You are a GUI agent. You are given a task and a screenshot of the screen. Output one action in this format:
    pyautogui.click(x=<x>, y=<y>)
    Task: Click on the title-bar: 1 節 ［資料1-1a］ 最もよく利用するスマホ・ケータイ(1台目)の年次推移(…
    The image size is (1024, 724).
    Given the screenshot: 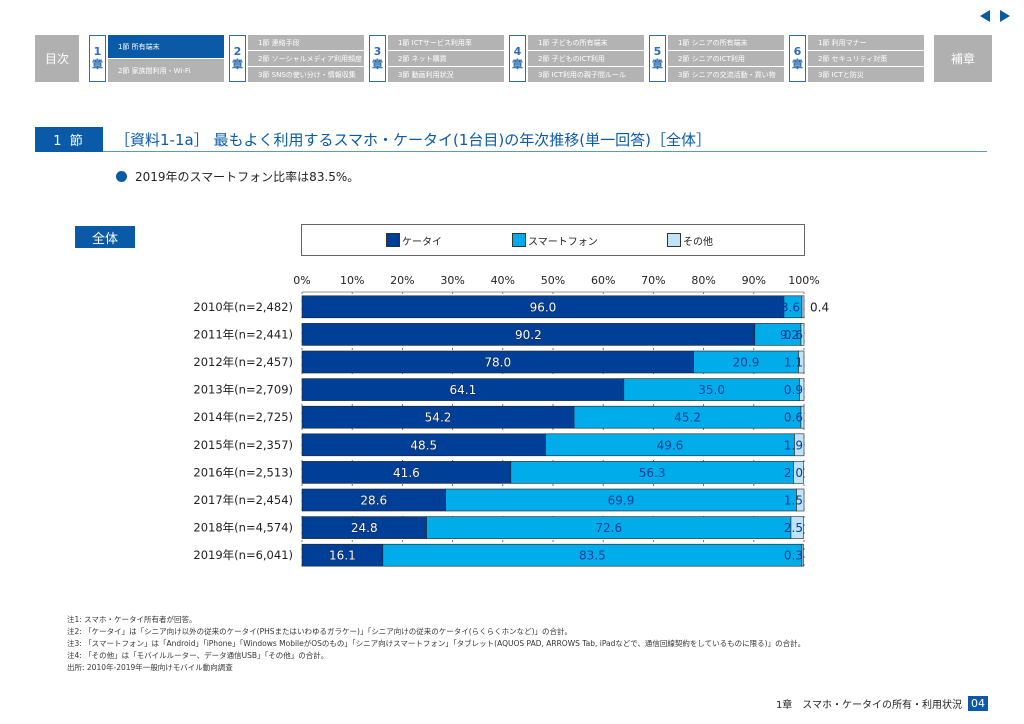 What is the action you would take?
    pyautogui.click(x=511, y=139)
    